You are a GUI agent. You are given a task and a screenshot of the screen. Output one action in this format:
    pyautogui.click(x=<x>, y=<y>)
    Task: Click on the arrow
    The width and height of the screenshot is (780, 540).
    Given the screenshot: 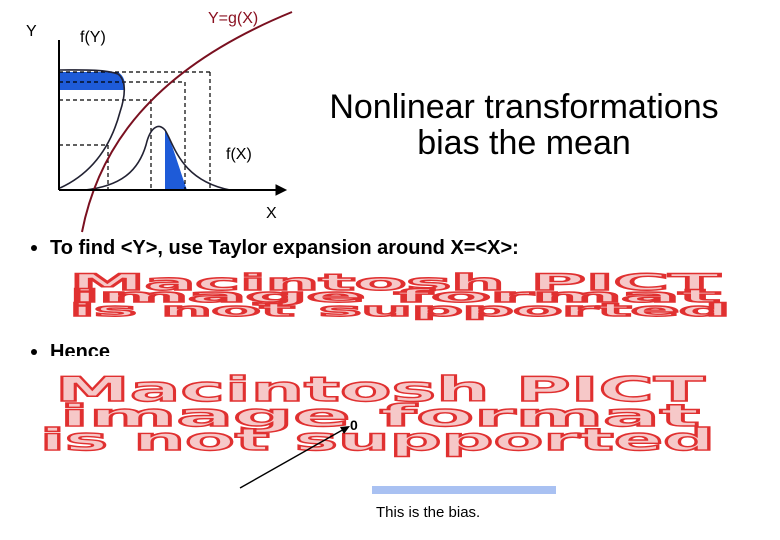 What is the action you would take?
    pyautogui.click(x=293, y=458)
    